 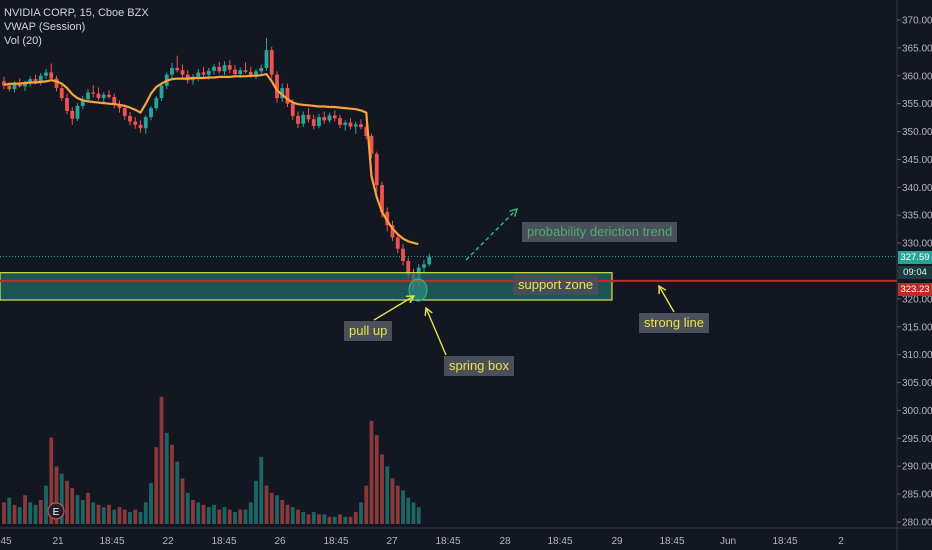 I want to click on pull-up-annotation: pull up, so click(x=368, y=331).